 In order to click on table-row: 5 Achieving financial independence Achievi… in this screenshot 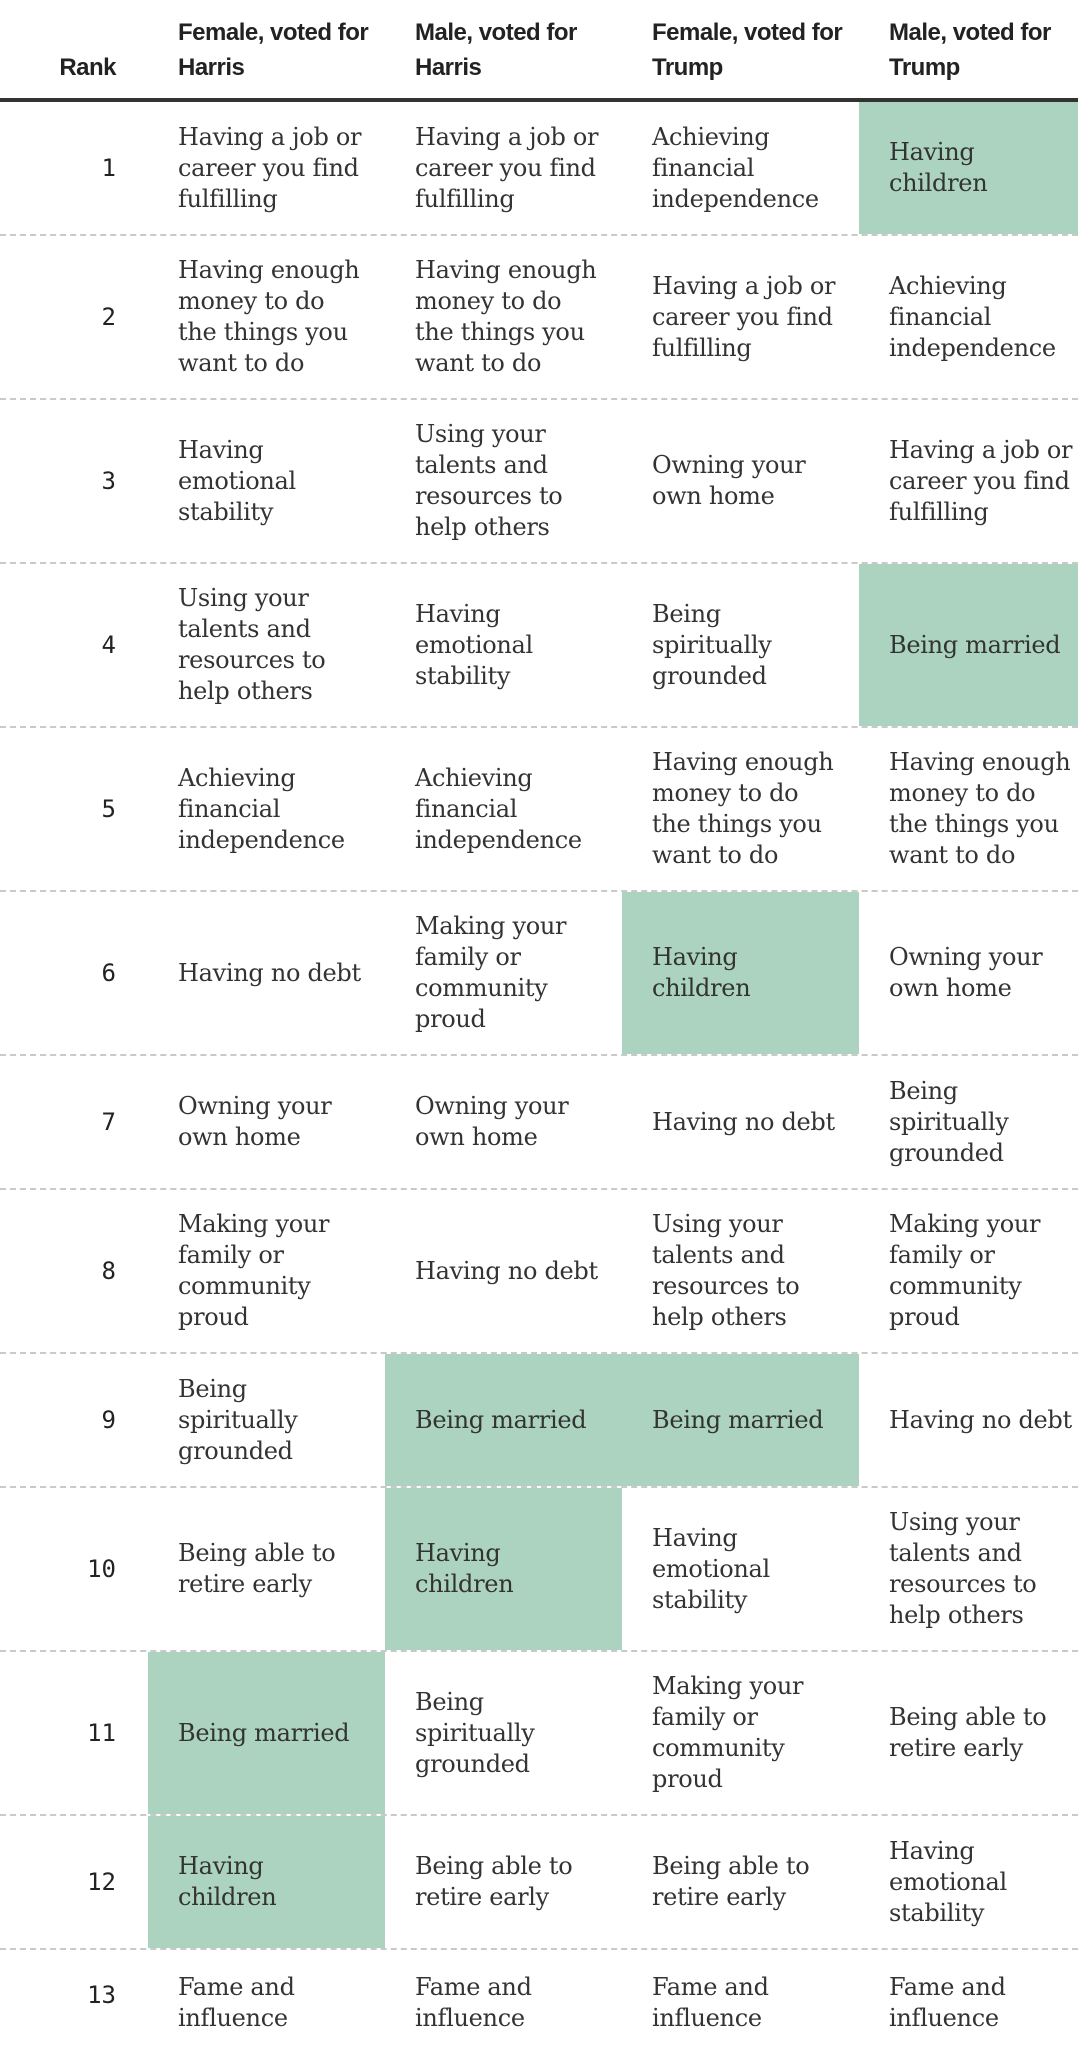, I will do `click(539, 810)`.